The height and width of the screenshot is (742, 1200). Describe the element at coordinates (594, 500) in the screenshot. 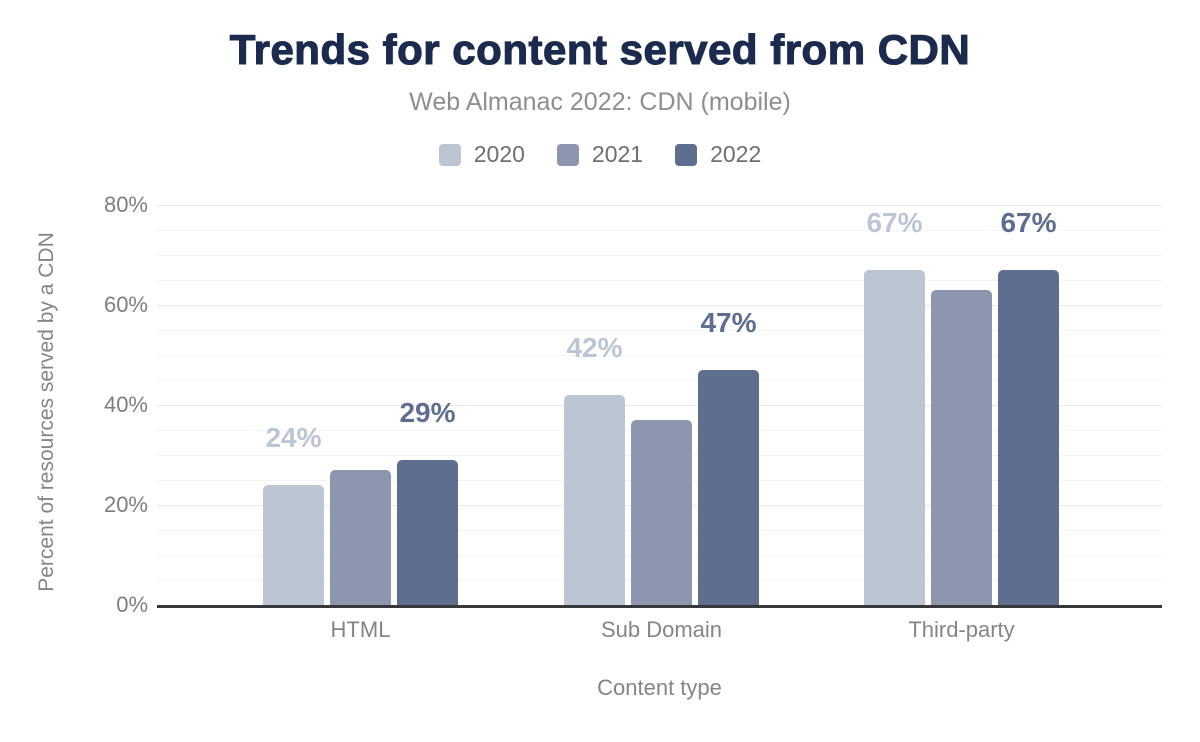

I see `bar-2020-sub-domain` at that location.